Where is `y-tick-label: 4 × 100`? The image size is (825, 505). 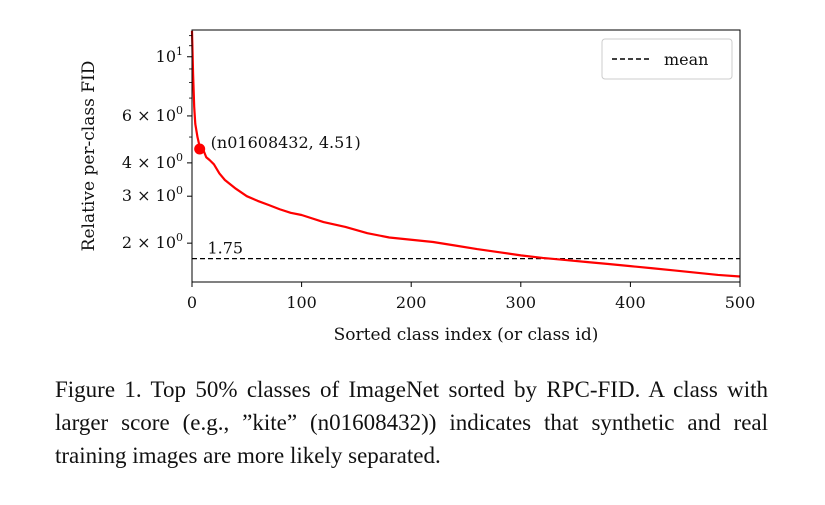
y-tick-label: 4 × 100 is located at coordinates (152, 161).